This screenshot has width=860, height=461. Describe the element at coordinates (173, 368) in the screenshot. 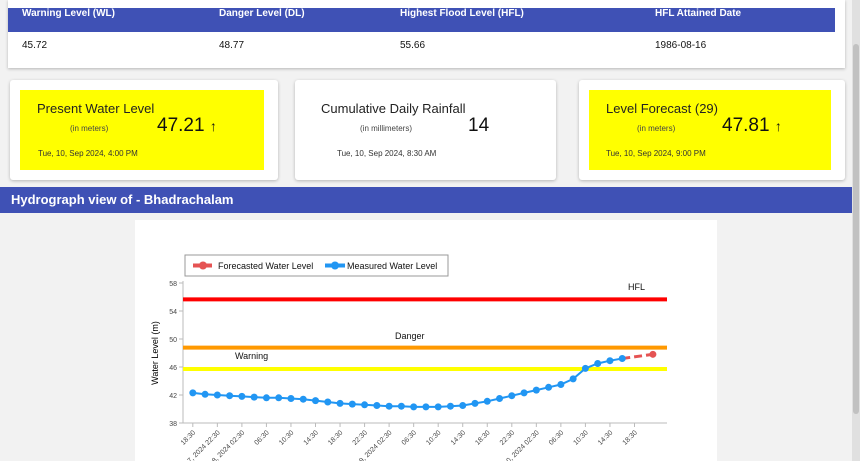

I see `y-tick-label: 46` at that location.